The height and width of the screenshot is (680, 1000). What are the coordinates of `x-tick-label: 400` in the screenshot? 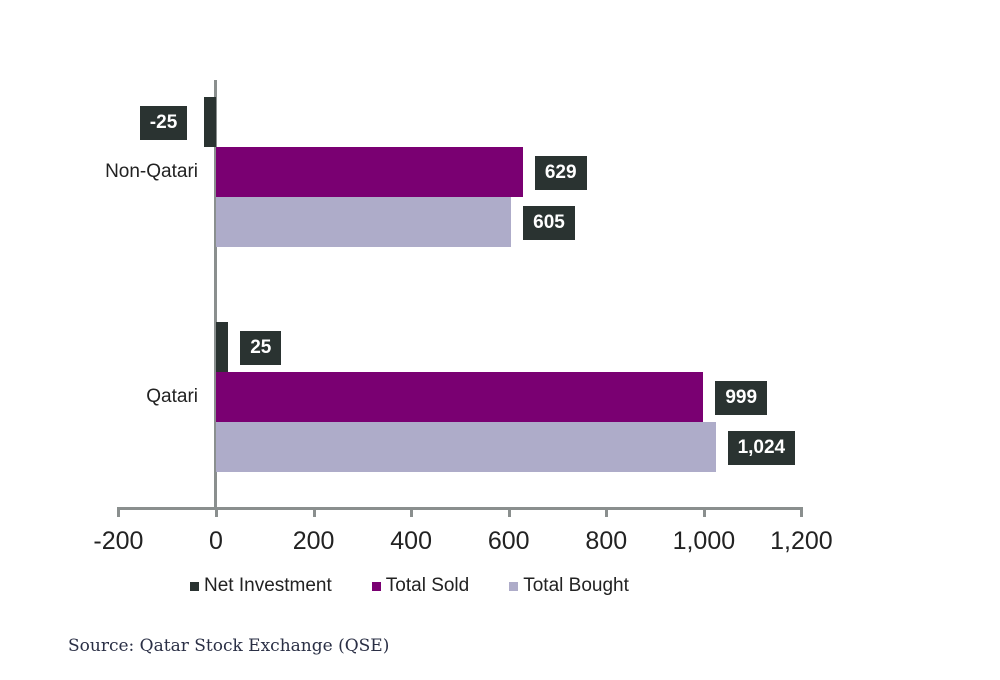 It's located at (411, 541).